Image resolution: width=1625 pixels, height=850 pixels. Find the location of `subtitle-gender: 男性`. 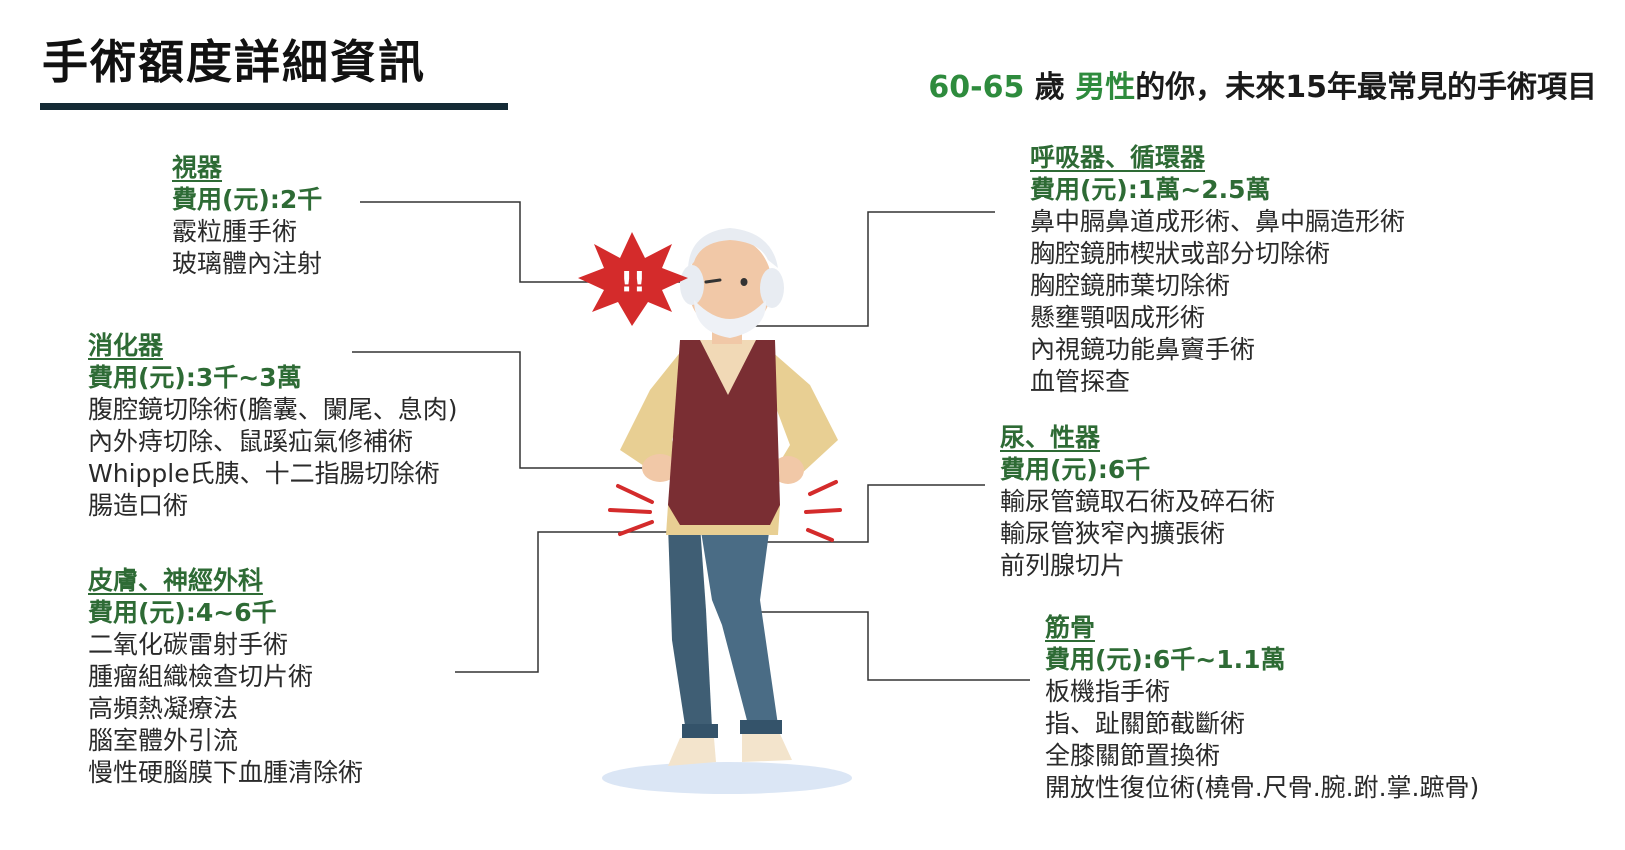

subtitle-gender: 男性 is located at coordinates (1105, 87).